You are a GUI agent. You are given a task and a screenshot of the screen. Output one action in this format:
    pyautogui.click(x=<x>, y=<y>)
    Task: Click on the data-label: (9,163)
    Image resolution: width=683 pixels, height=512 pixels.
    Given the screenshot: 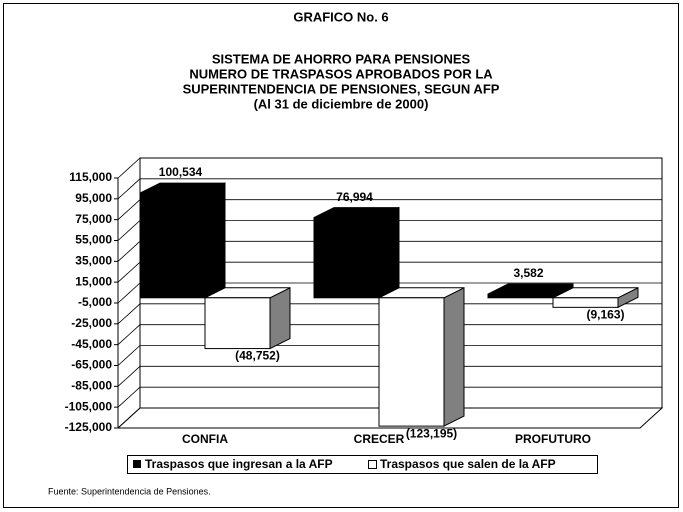 What is the action you would take?
    pyautogui.click(x=605, y=315)
    